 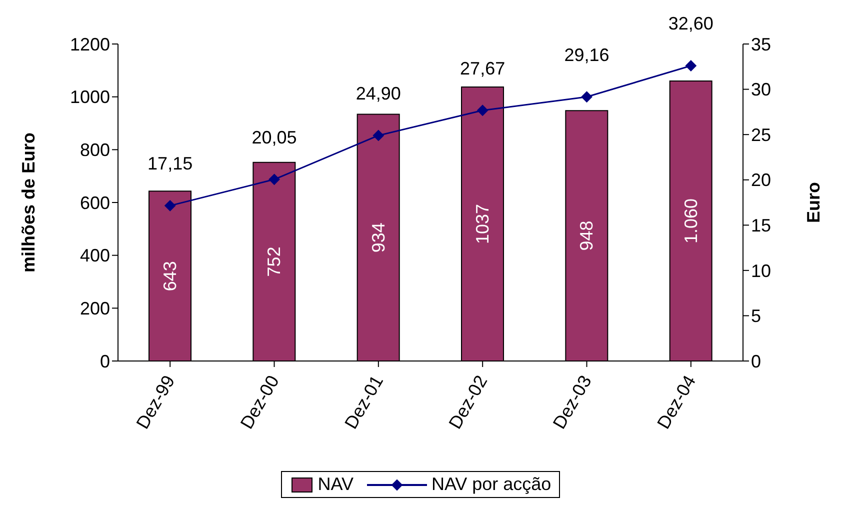 I want to click on y-tick-label: 1000, so click(x=90, y=97).